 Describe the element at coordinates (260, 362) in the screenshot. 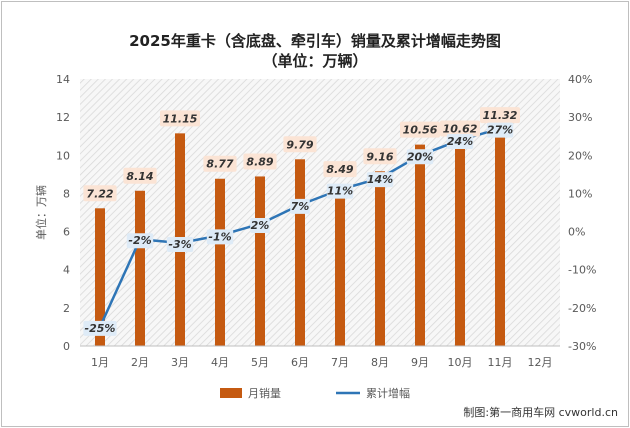

I see `x-tick-label: 5月` at that location.